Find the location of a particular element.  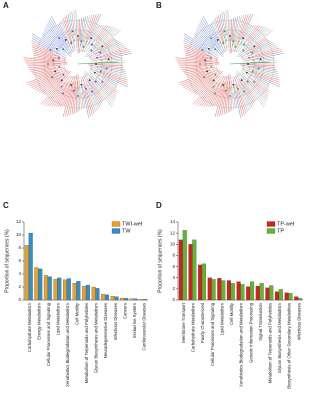

x-tick-label: Metabolism of Terpenoids and Polyketides is located at coordinates (269, 343).